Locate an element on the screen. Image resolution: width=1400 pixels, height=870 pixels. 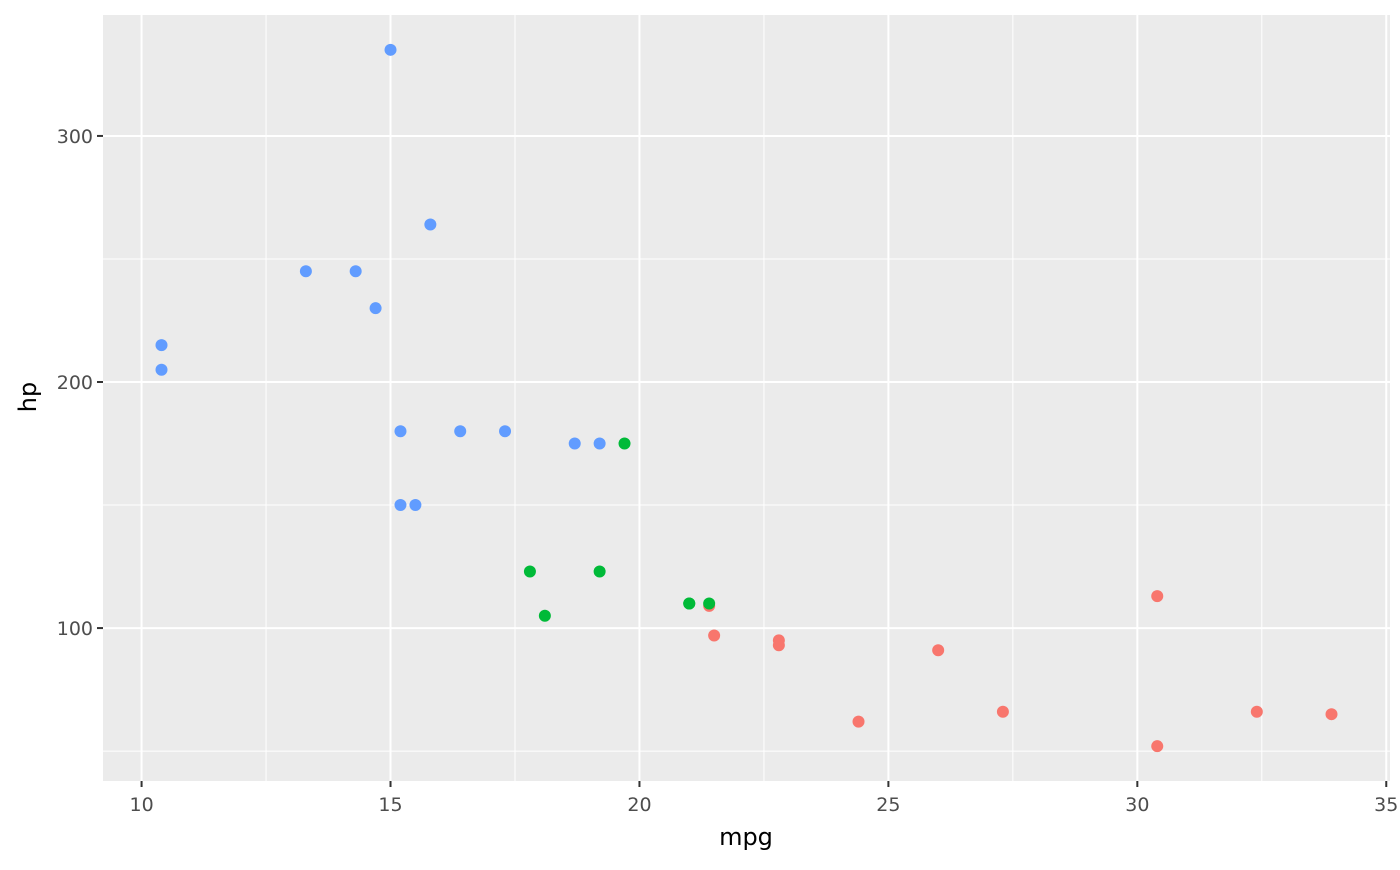
y-tick-label: 200 is located at coordinates (75, 383).